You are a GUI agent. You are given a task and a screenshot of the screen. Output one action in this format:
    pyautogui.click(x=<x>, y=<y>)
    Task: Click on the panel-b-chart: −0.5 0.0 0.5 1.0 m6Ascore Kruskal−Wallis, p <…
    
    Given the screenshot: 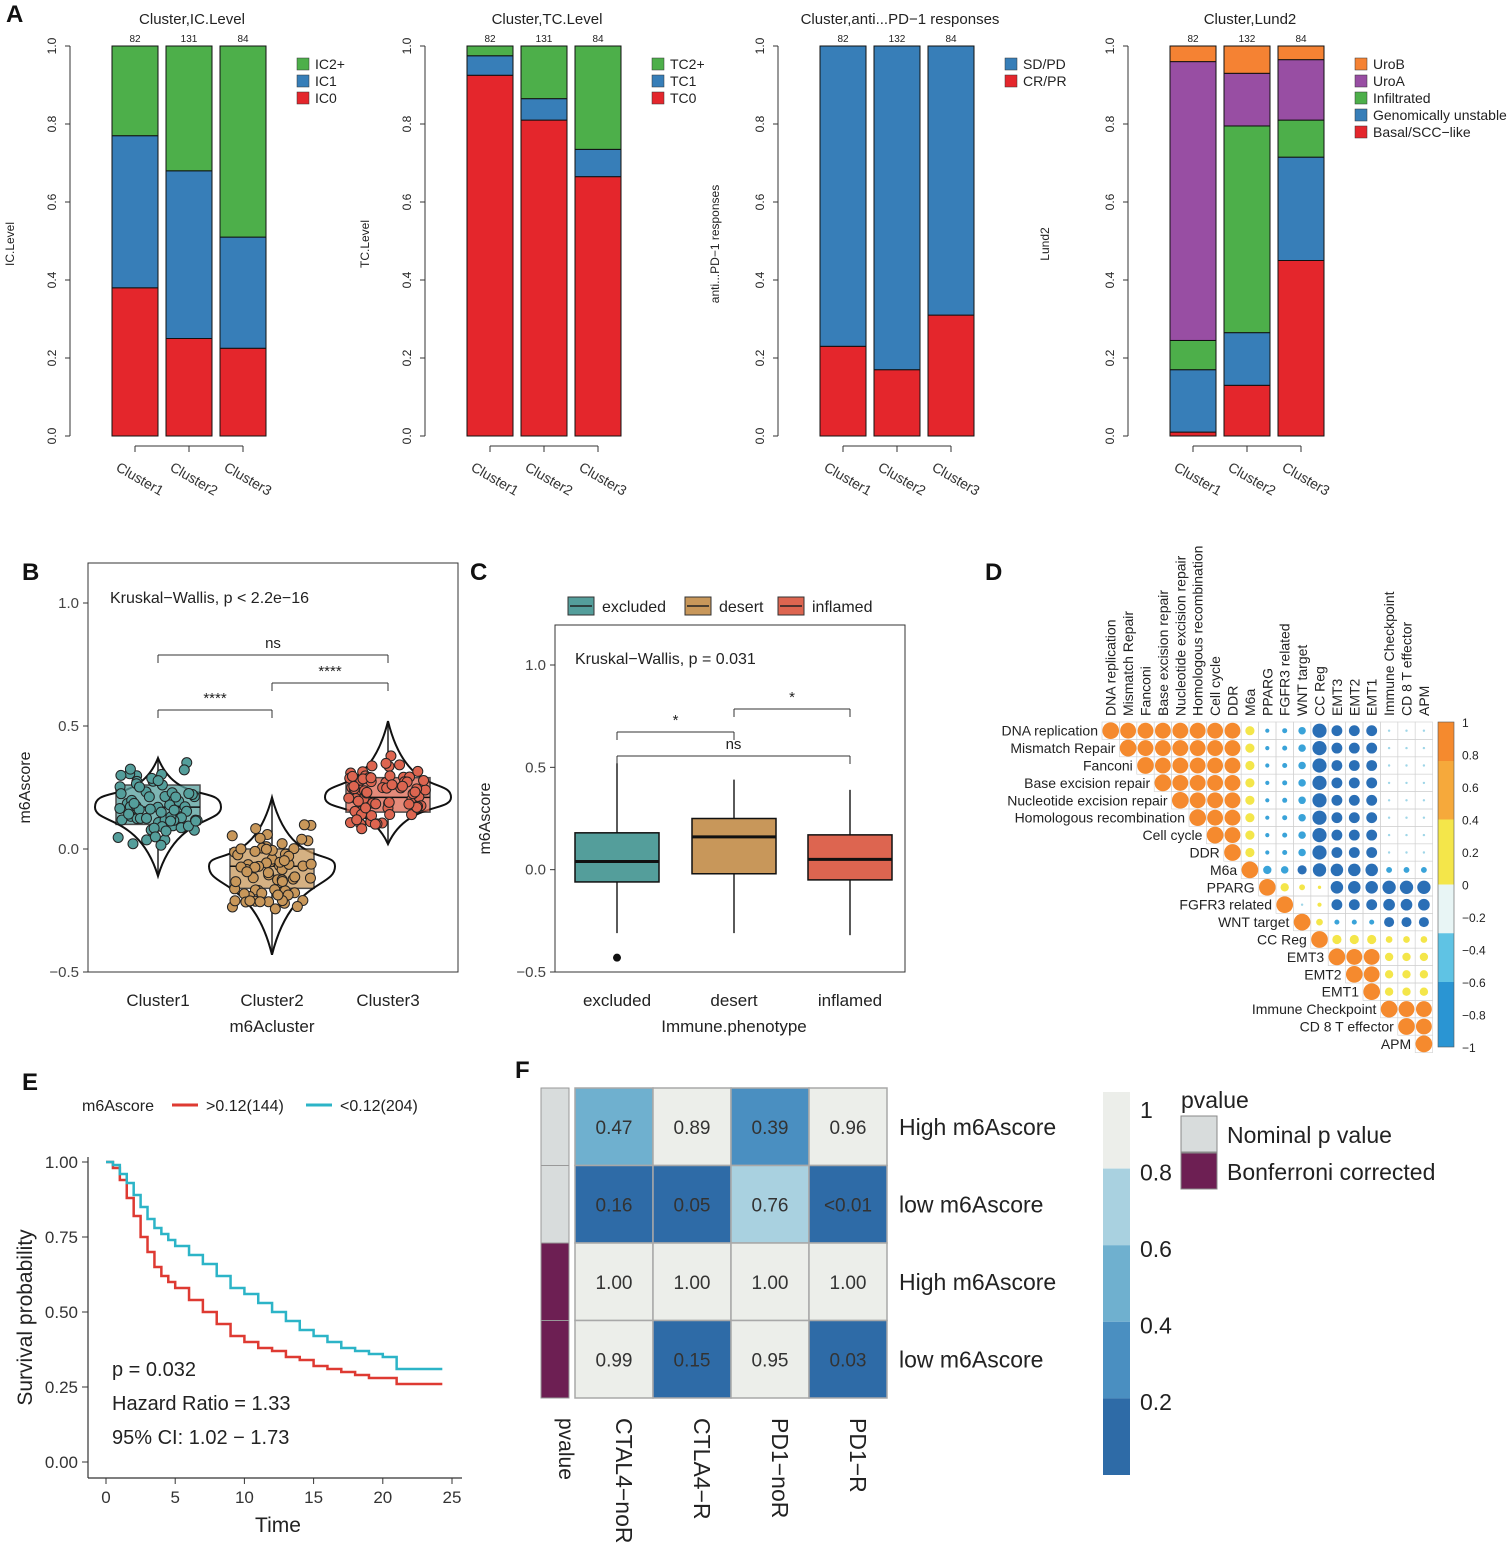 What is the action you would take?
    pyautogui.click(x=238, y=799)
    